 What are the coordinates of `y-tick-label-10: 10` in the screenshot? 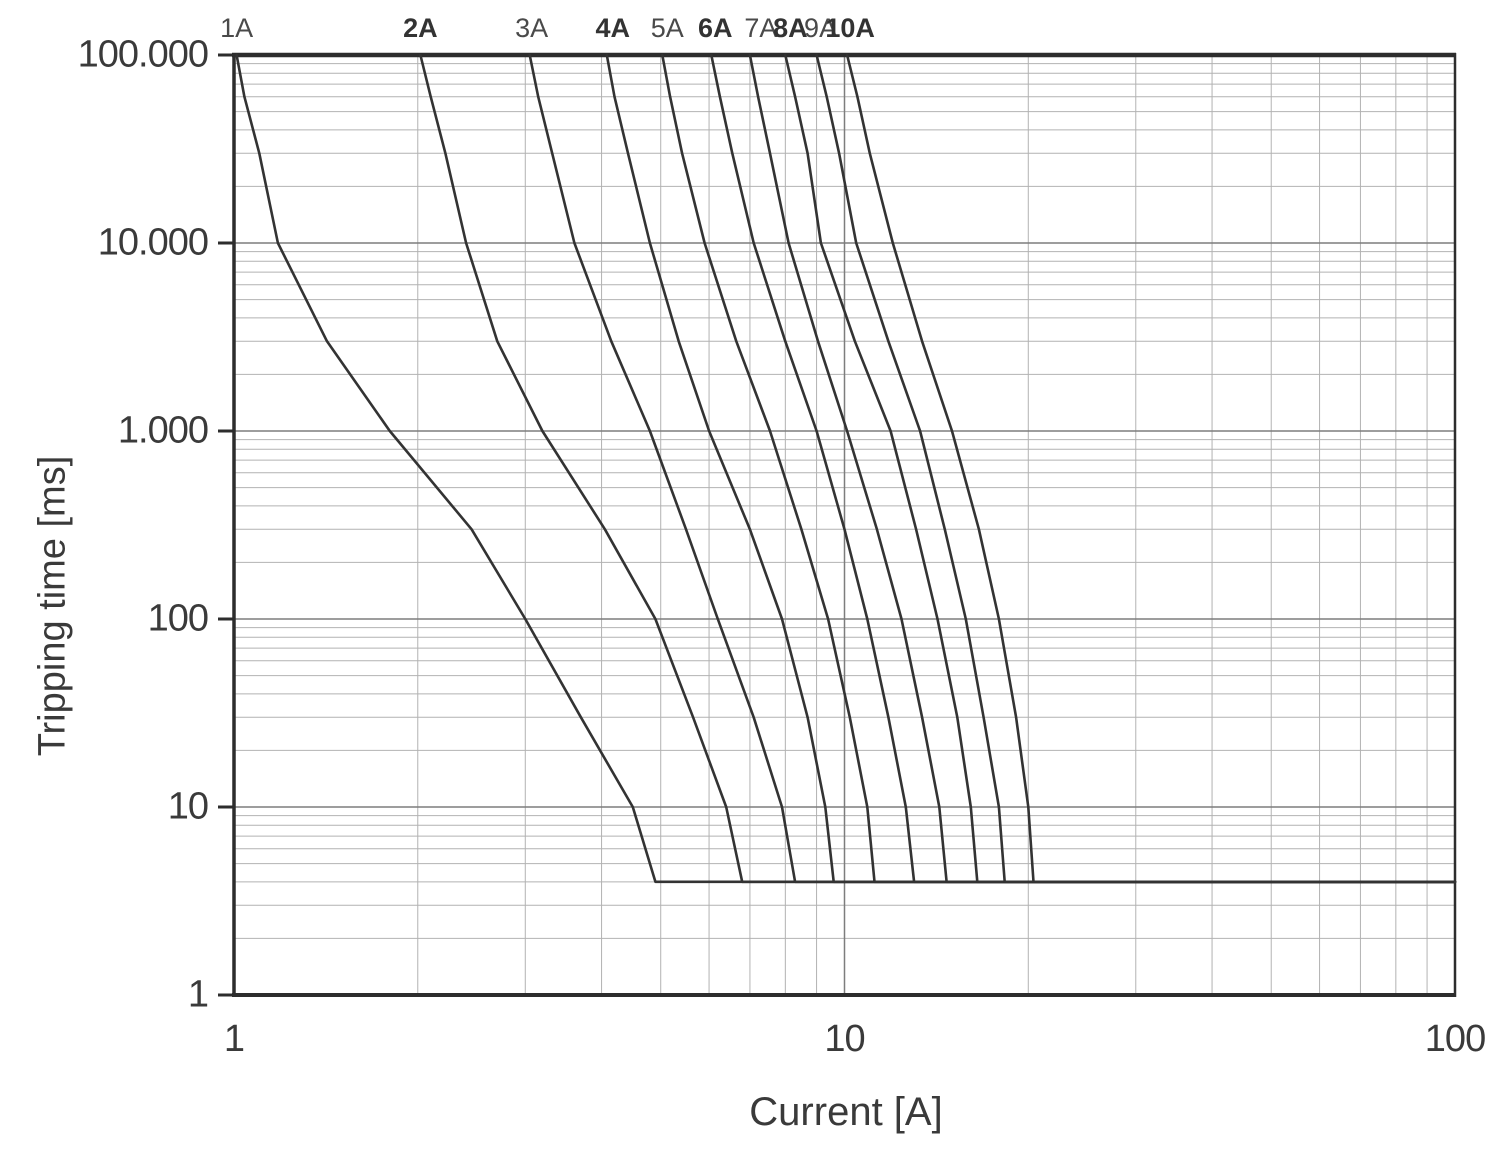 It's located at (188, 806).